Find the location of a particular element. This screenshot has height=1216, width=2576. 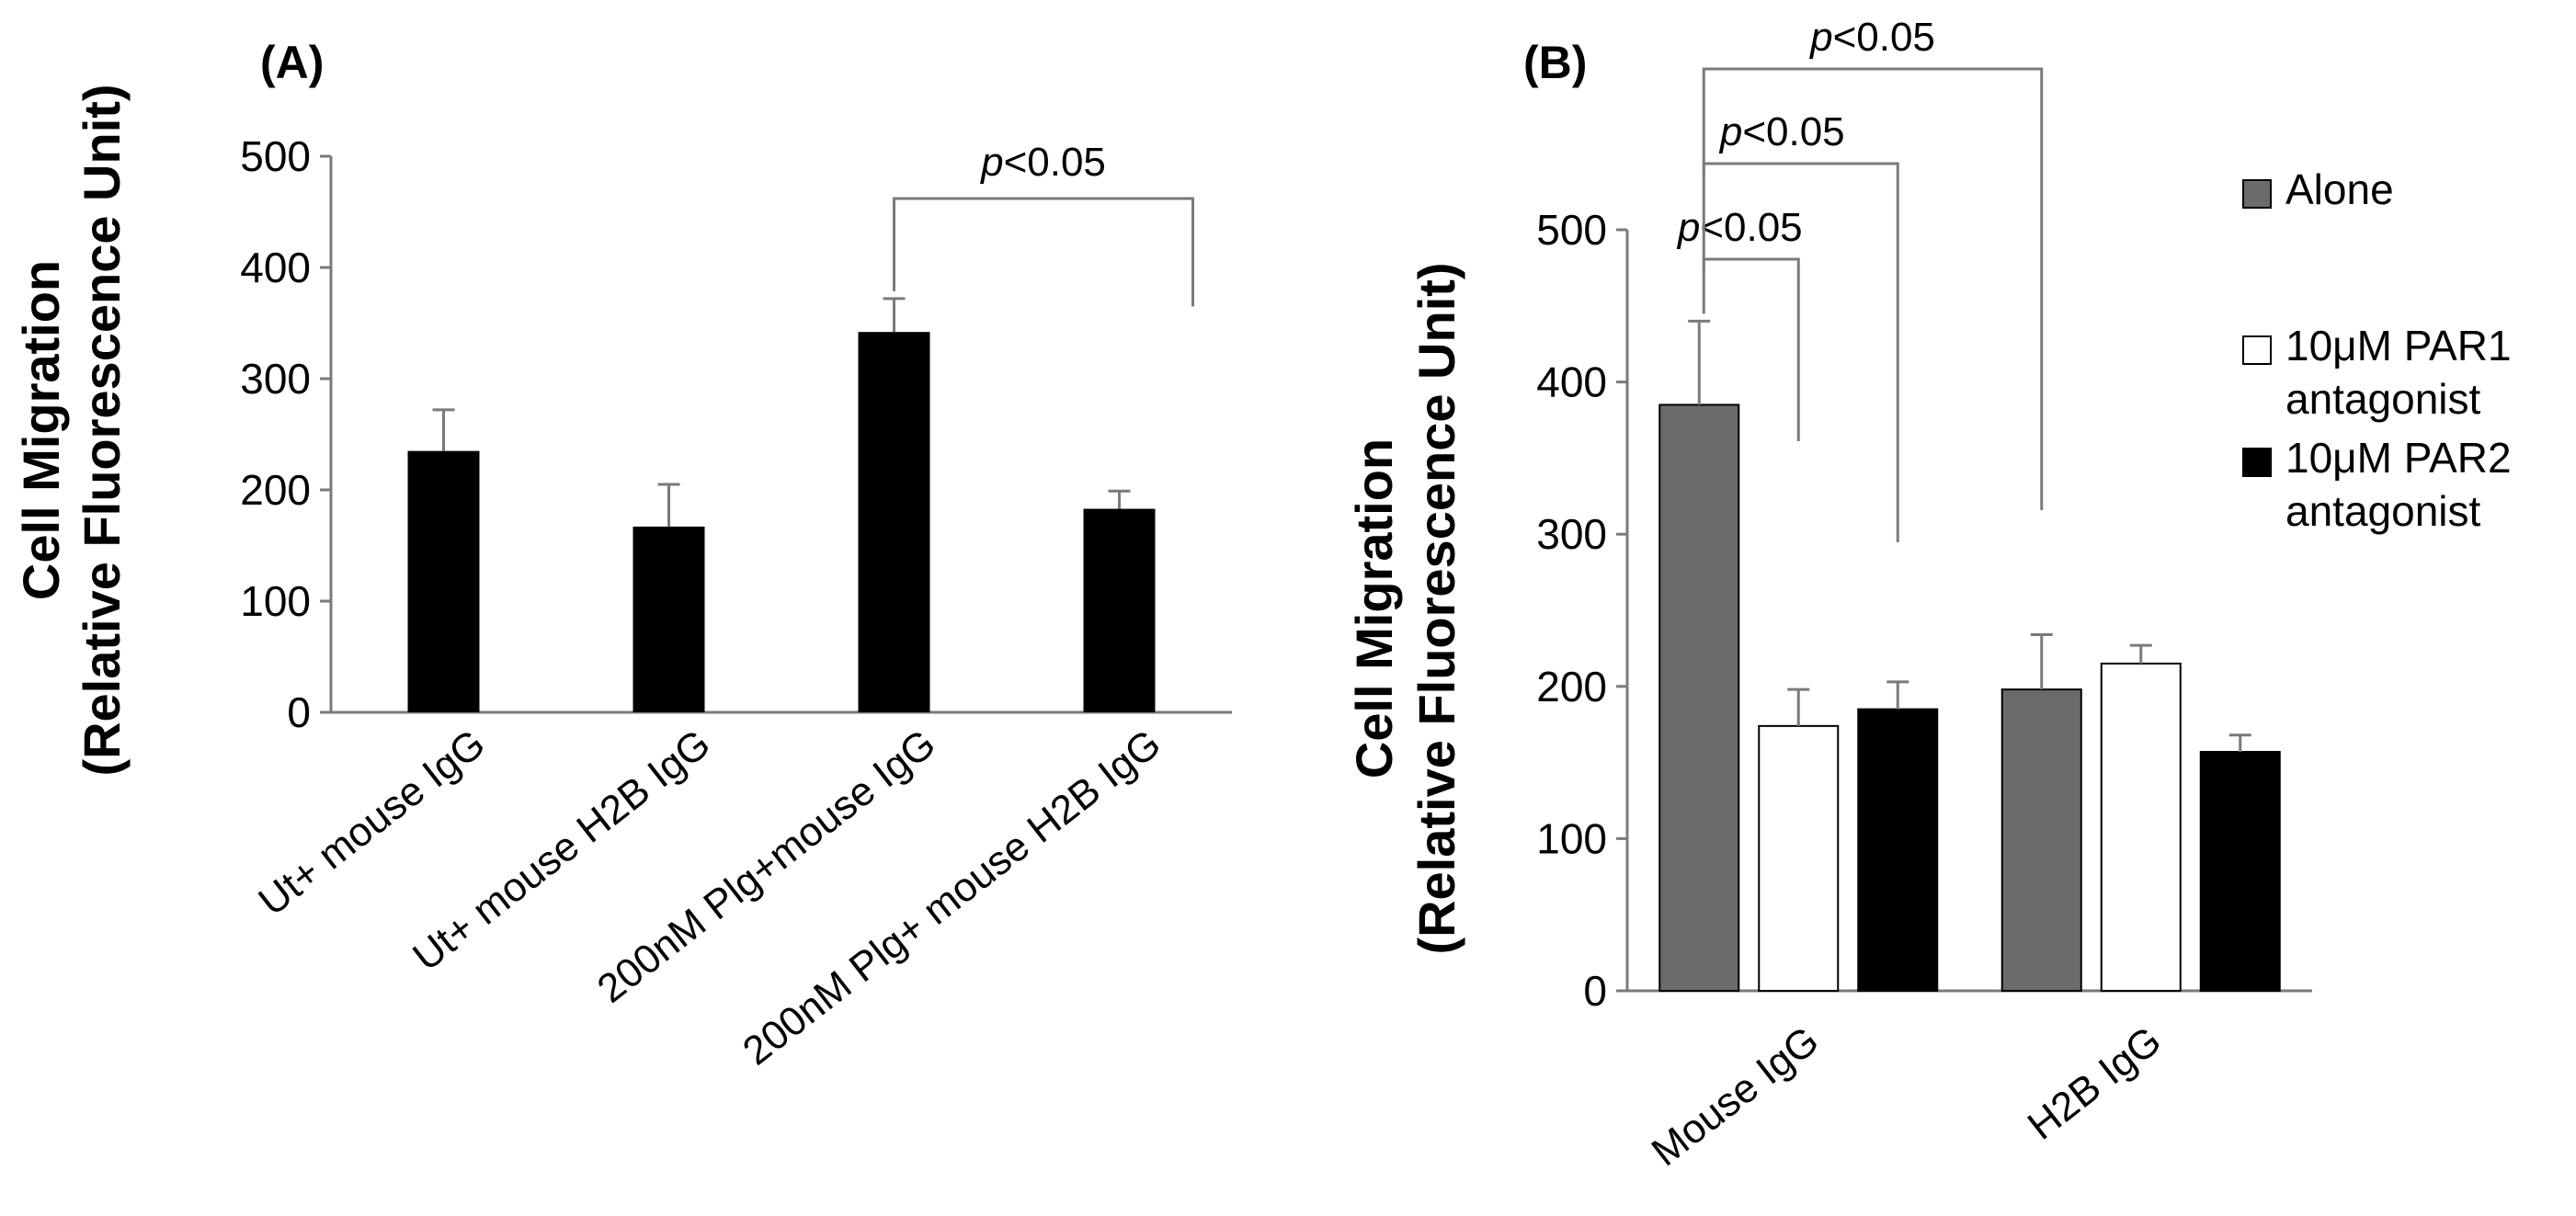

panel-b-category-label: Mouse IgG is located at coordinates (1736, 1096).